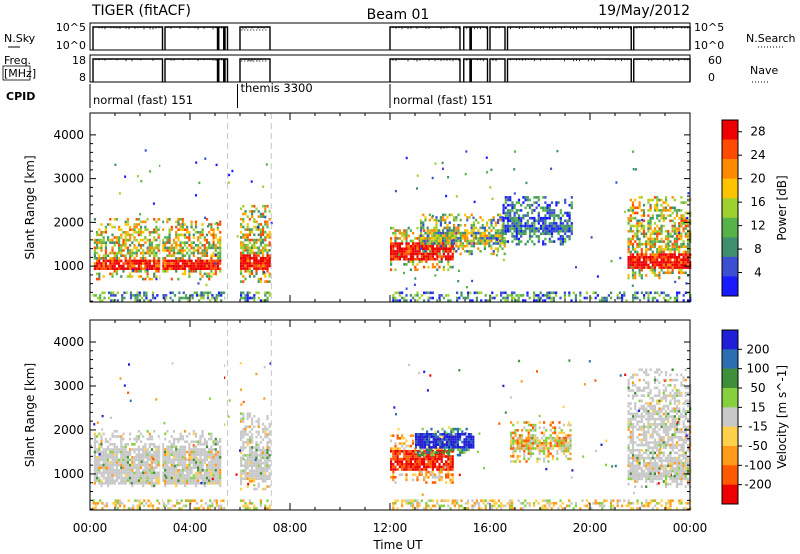 Image resolution: width=800 pixels, height=554 pixels. Describe the element at coordinates (757, 132) in the screenshot. I see `colorbar-tick-0-6: 28` at that location.